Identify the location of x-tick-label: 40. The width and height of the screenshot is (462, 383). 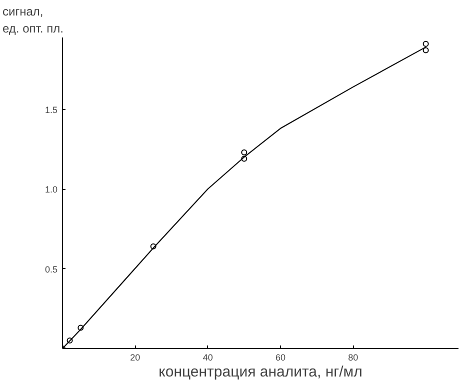
(207, 357).